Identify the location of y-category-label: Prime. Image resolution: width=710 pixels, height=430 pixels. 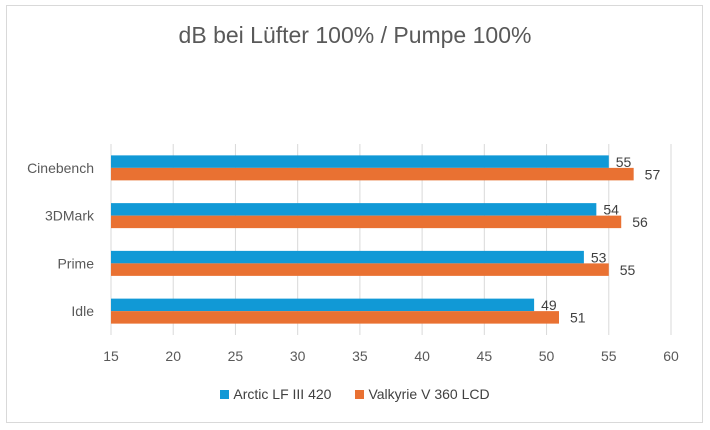
(75, 263).